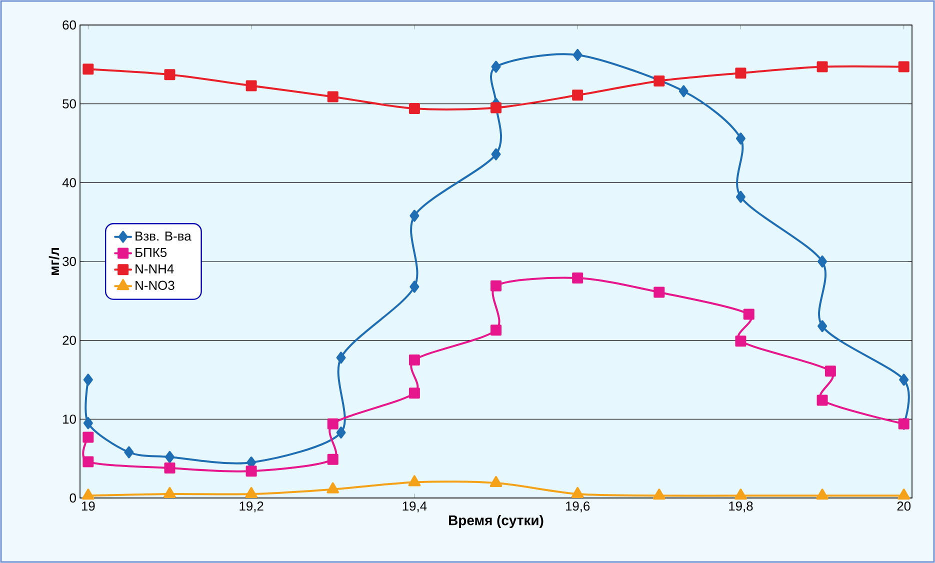 Image resolution: width=935 pixels, height=563 pixels. I want to click on x-tick-label: 19,8, so click(741, 507).